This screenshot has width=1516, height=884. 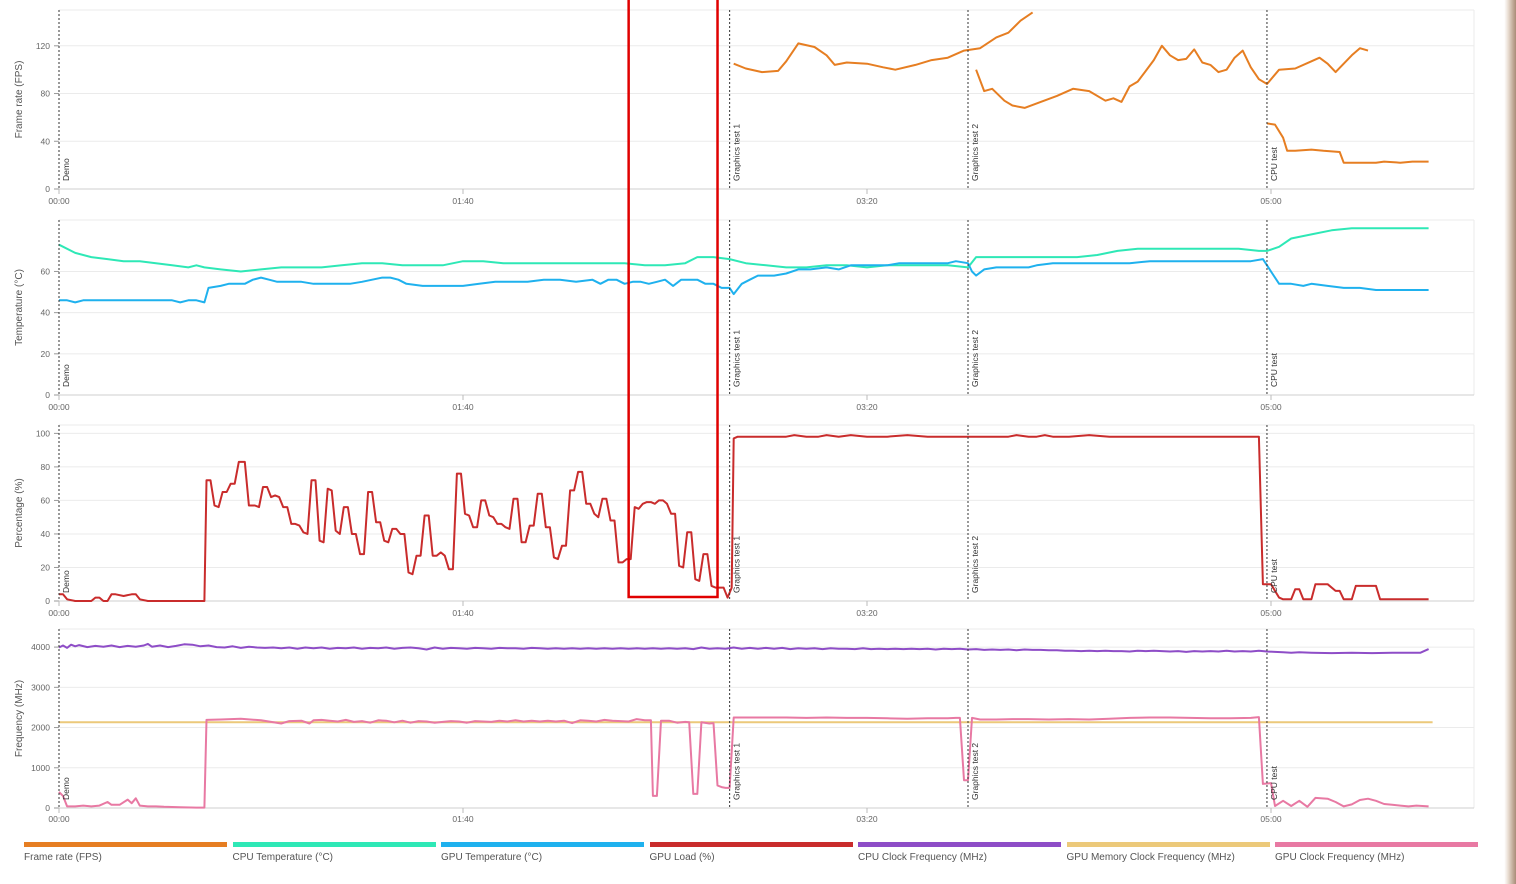 I want to click on legend-item: GPU Clock Frequency (MHz), so click(x=1377, y=858).